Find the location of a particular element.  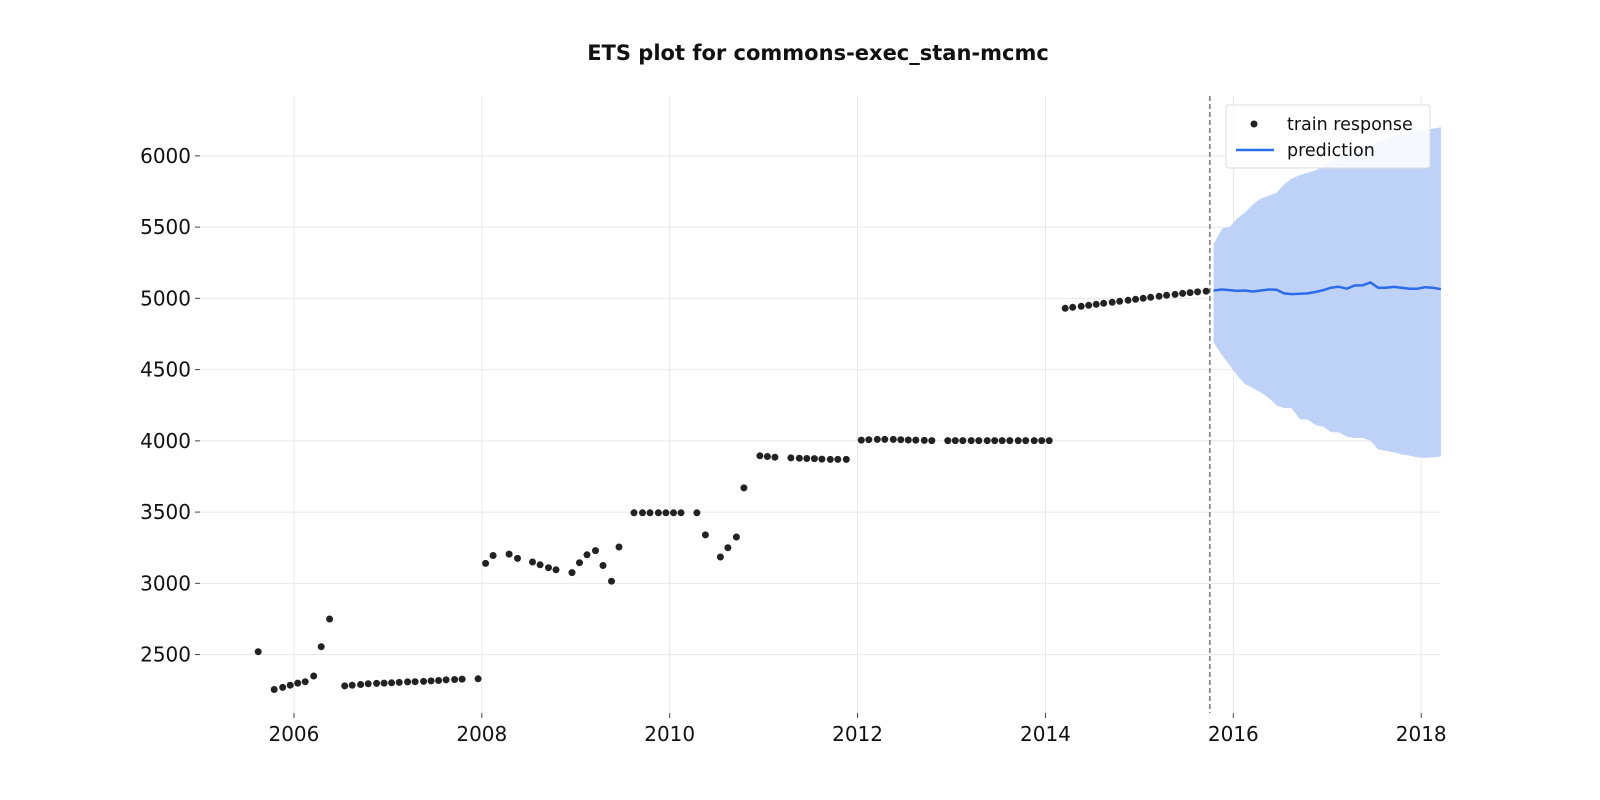

x-tick-label: 2018 is located at coordinates (1421, 734).